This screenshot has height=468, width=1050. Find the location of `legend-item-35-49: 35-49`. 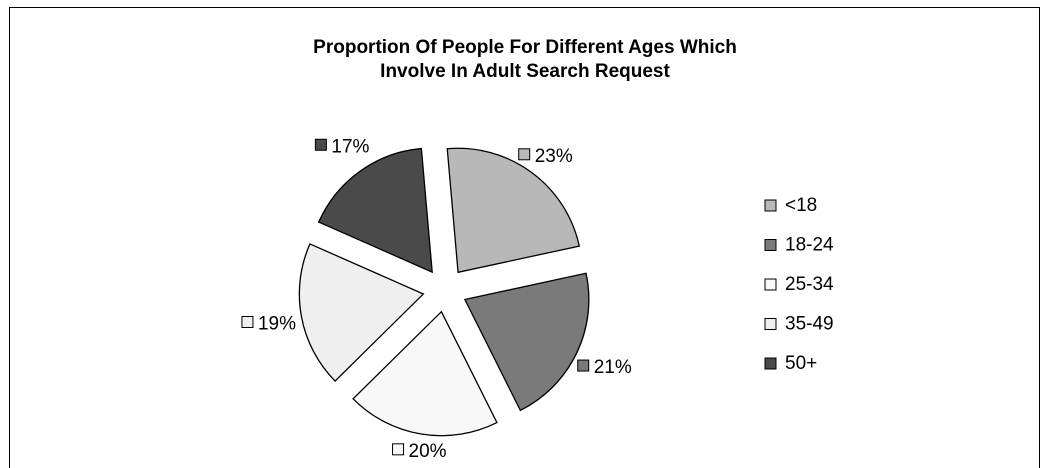

legend-item-35-49: 35-49 is located at coordinates (799, 324).